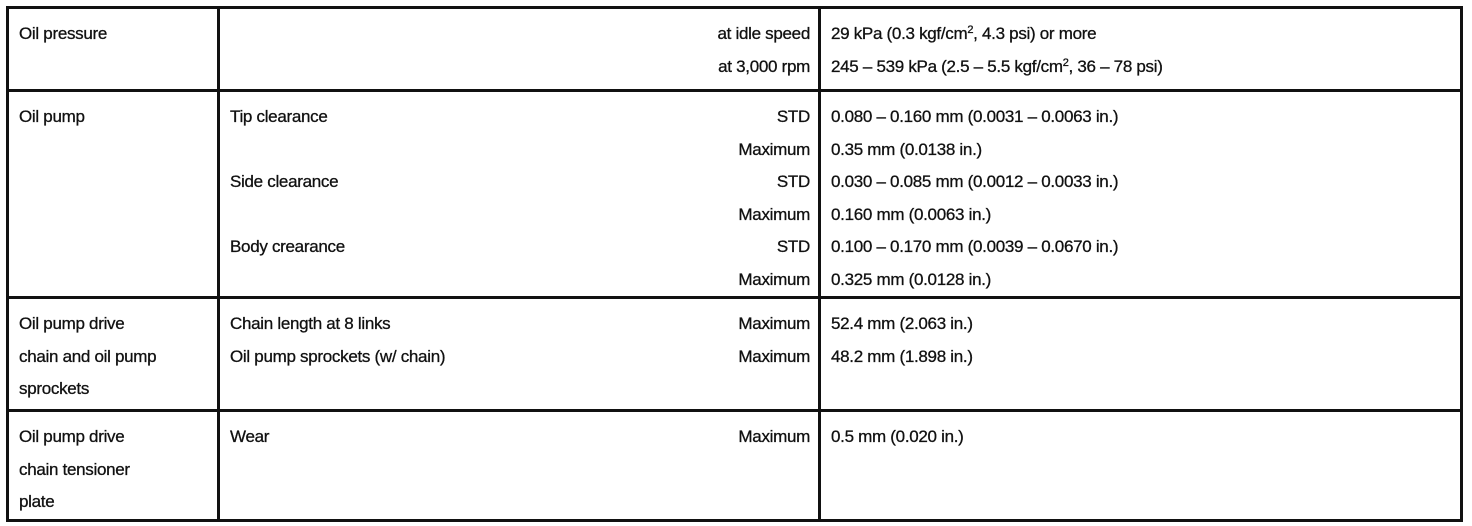  I want to click on spec-value: 29 kPa (0.3 kgf/cm2, 4.3 psi) or more, so click(964, 33).